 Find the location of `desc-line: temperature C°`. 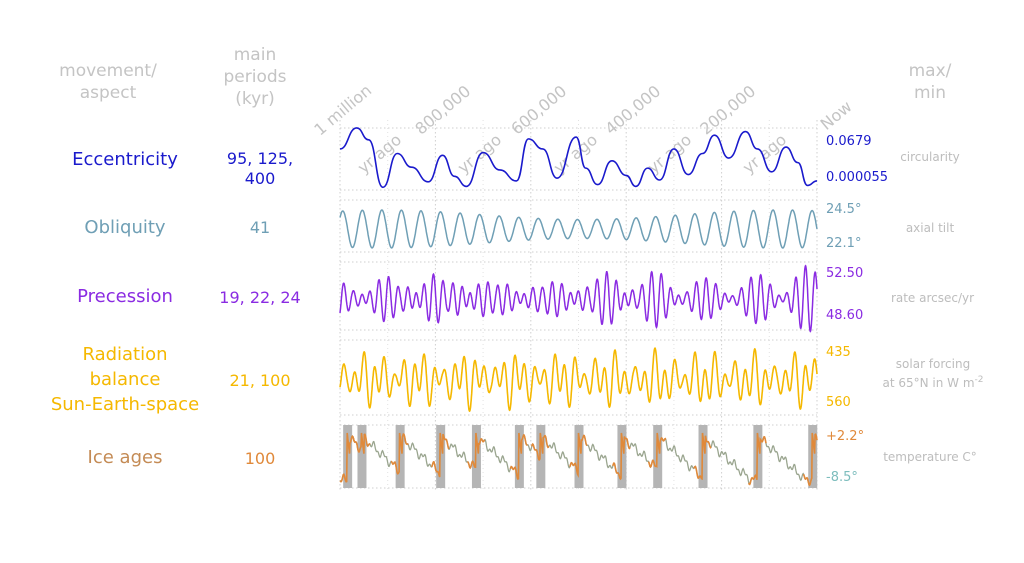

desc-line: temperature C° is located at coordinates (930, 457).